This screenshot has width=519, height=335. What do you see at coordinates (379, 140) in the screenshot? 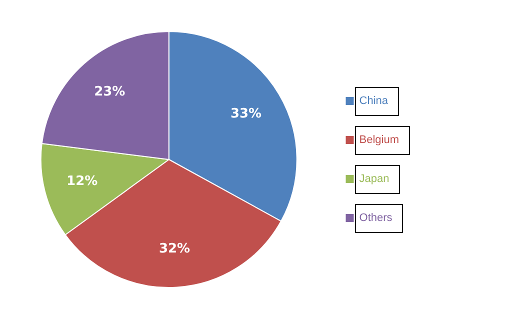
I see `legend-label: Belgium` at bounding box center [379, 140].